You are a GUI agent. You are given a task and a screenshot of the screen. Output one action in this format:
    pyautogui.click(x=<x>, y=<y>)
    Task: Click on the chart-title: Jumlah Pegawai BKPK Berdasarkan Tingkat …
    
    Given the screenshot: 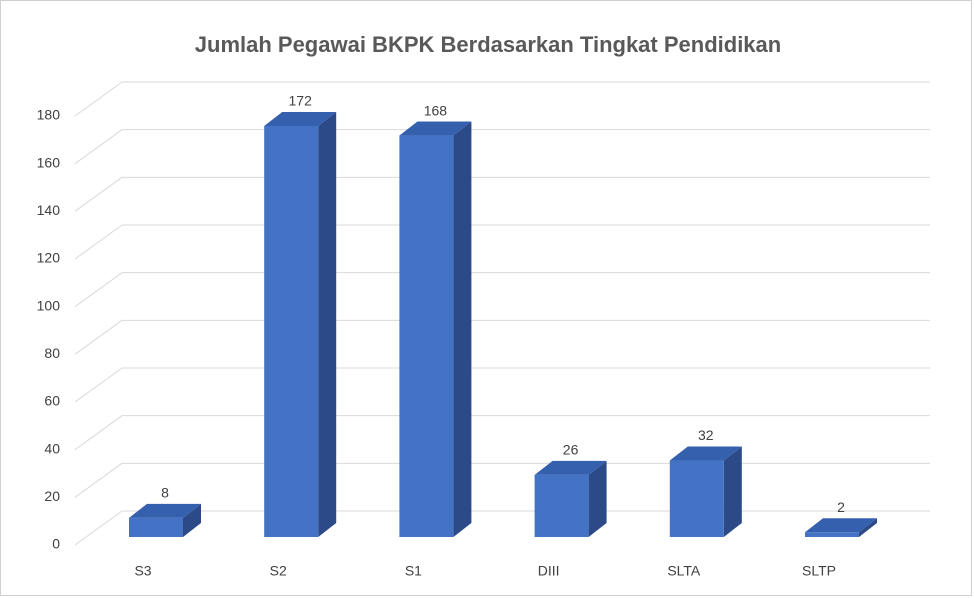 What is the action you would take?
    pyautogui.click(x=488, y=44)
    